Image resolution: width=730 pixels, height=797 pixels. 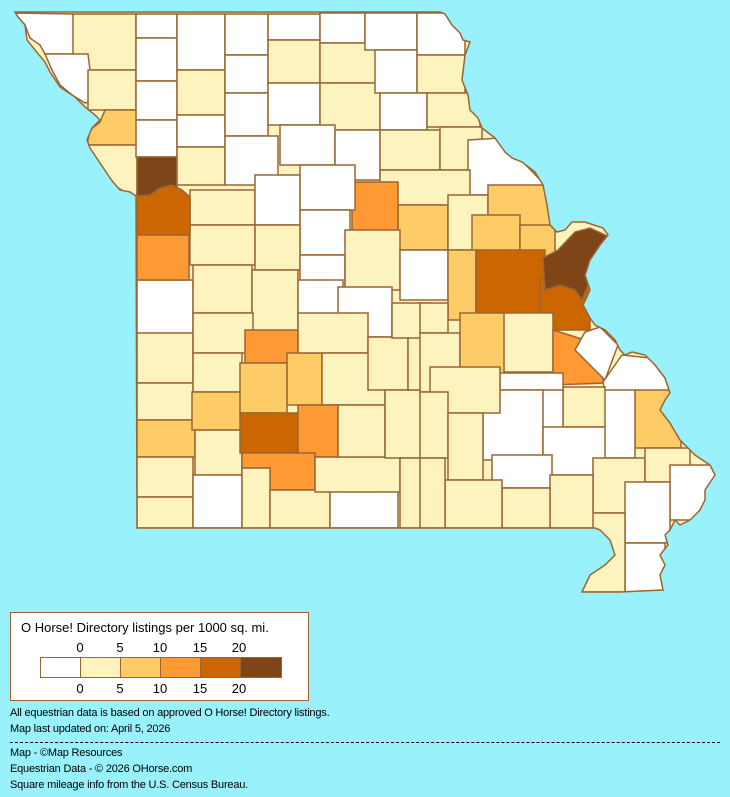 What do you see at coordinates (239, 688) in the screenshot?
I see `legend-bottom-label: 20` at bounding box center [239, 688].